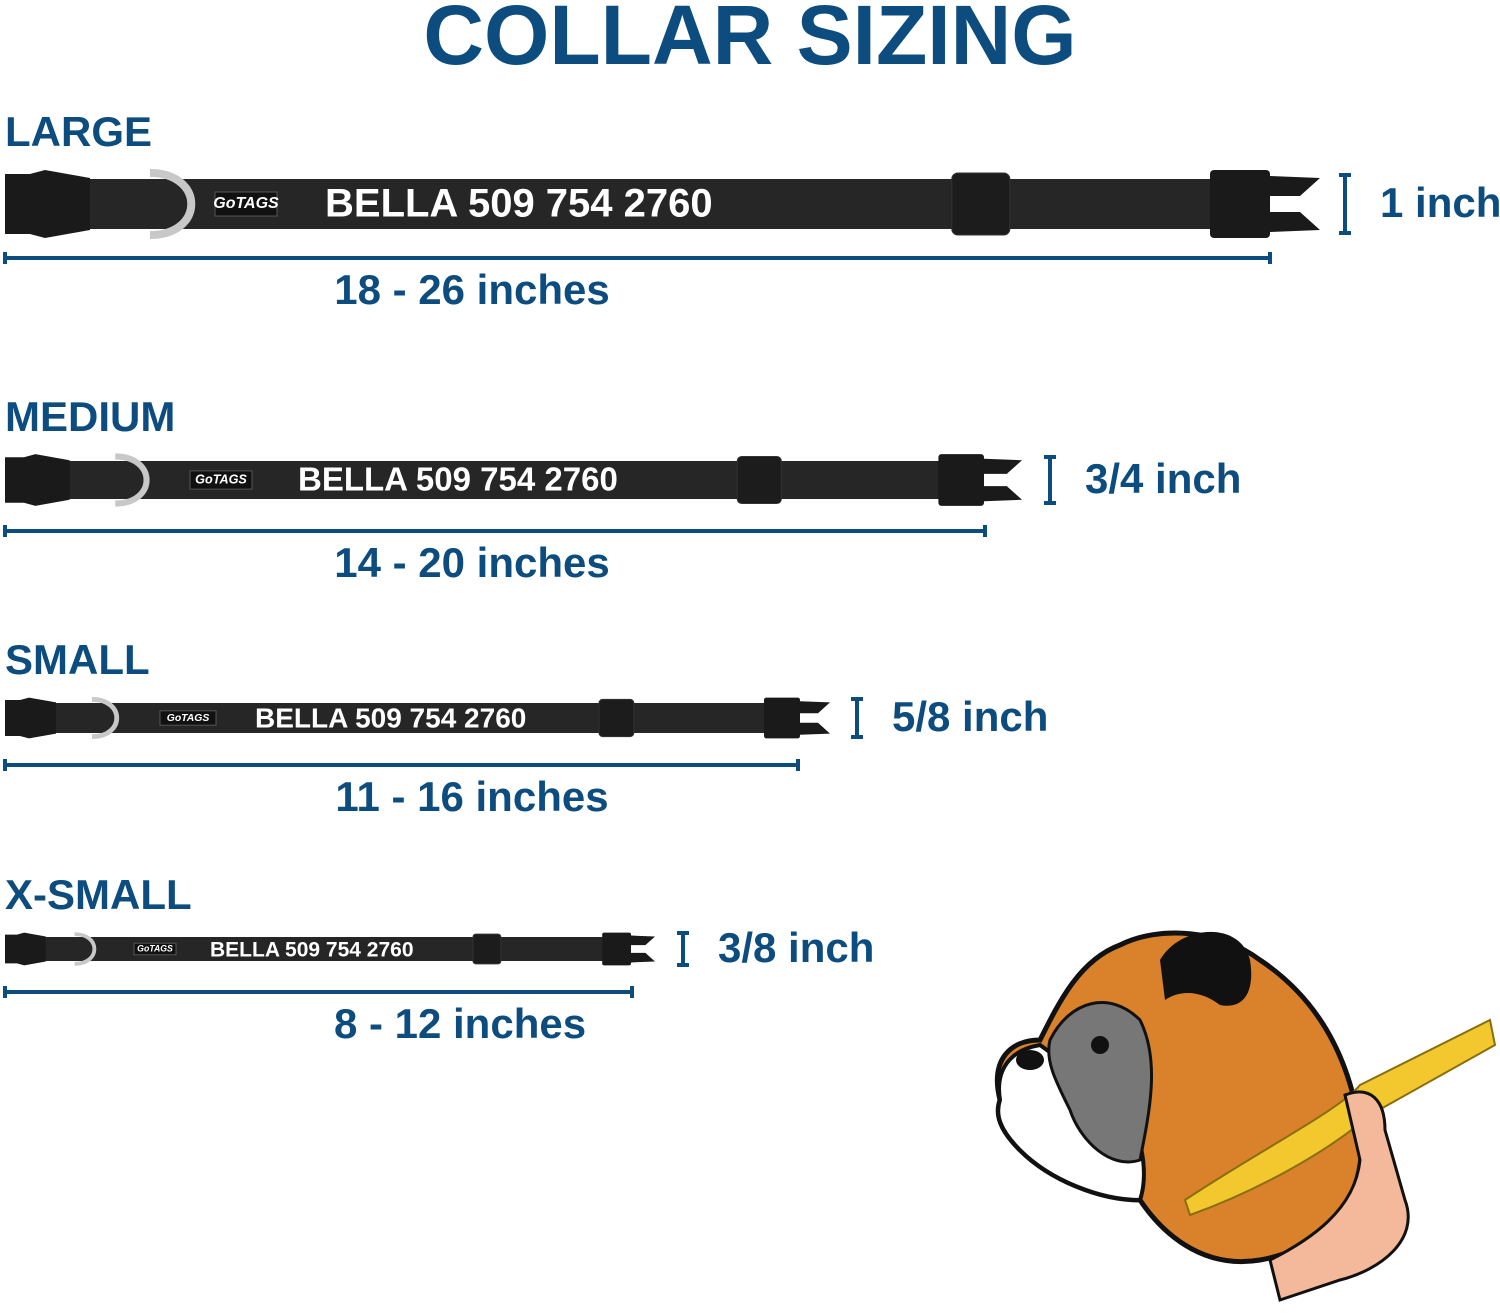 Image resolution: width=1500 pixels, height=1316 pixels. I want to click on width-label: 1 inch, so click(1440, 202).